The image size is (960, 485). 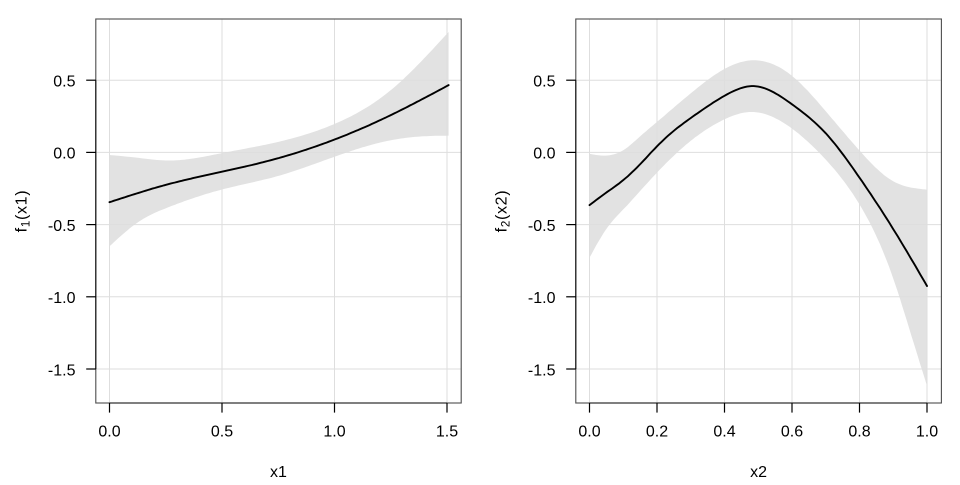 I want to click on svg-text: x1, so click(x=278, y=472).